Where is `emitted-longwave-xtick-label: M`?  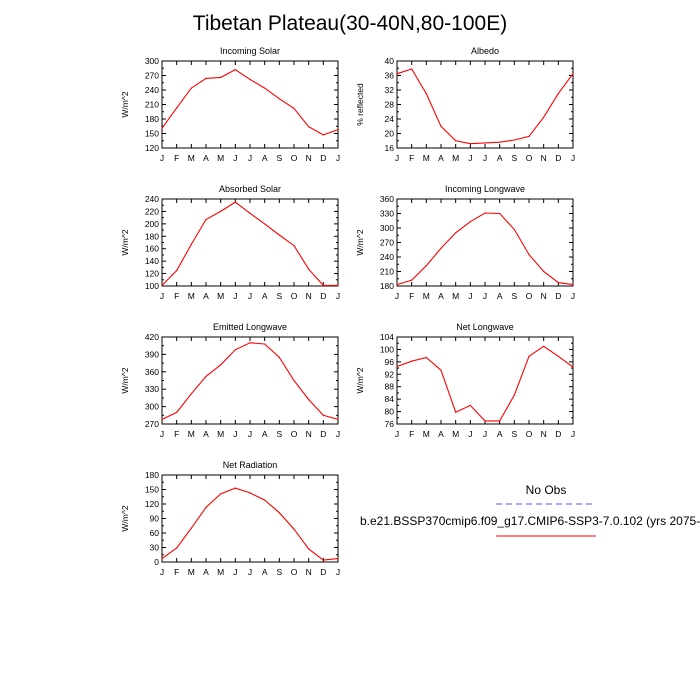 emitted-longwave-xtick-label: M is located at coordinates (191, 434).